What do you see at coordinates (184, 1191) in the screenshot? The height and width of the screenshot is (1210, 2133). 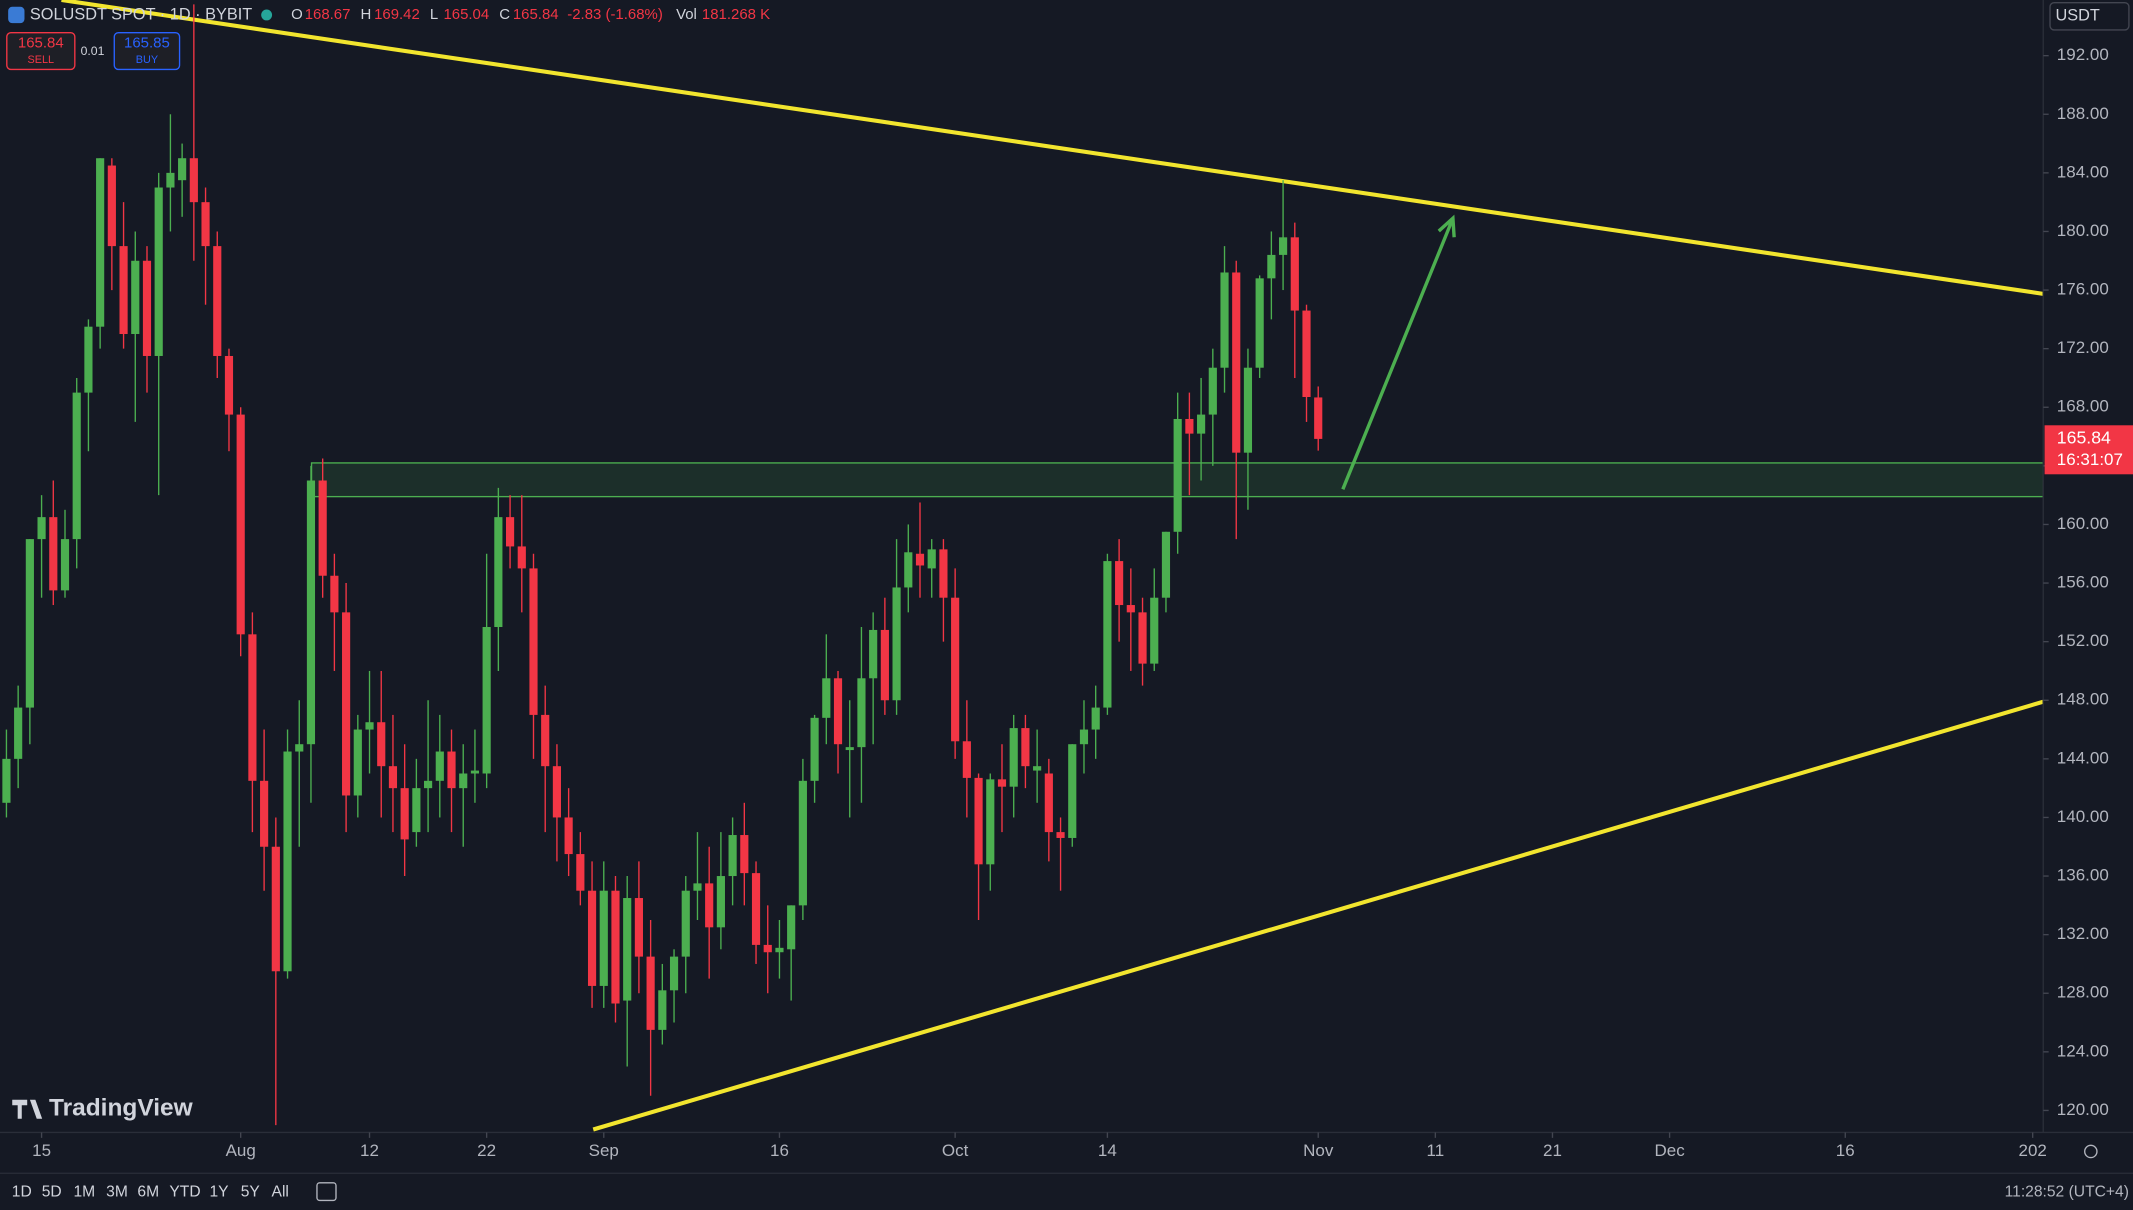 I see `range-button: YTD` at bounding box center [184, 1191].